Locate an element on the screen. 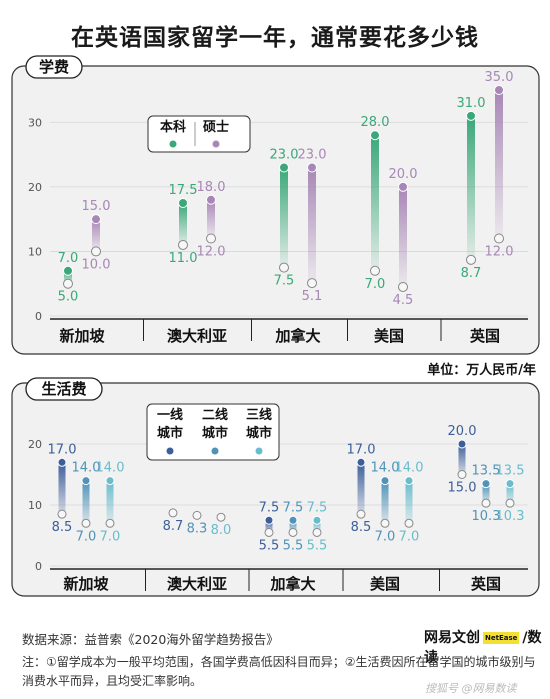 The width and height of the screenshot is (550, 699). data-label-high: 7.0 is located at coordinates (68, 258).